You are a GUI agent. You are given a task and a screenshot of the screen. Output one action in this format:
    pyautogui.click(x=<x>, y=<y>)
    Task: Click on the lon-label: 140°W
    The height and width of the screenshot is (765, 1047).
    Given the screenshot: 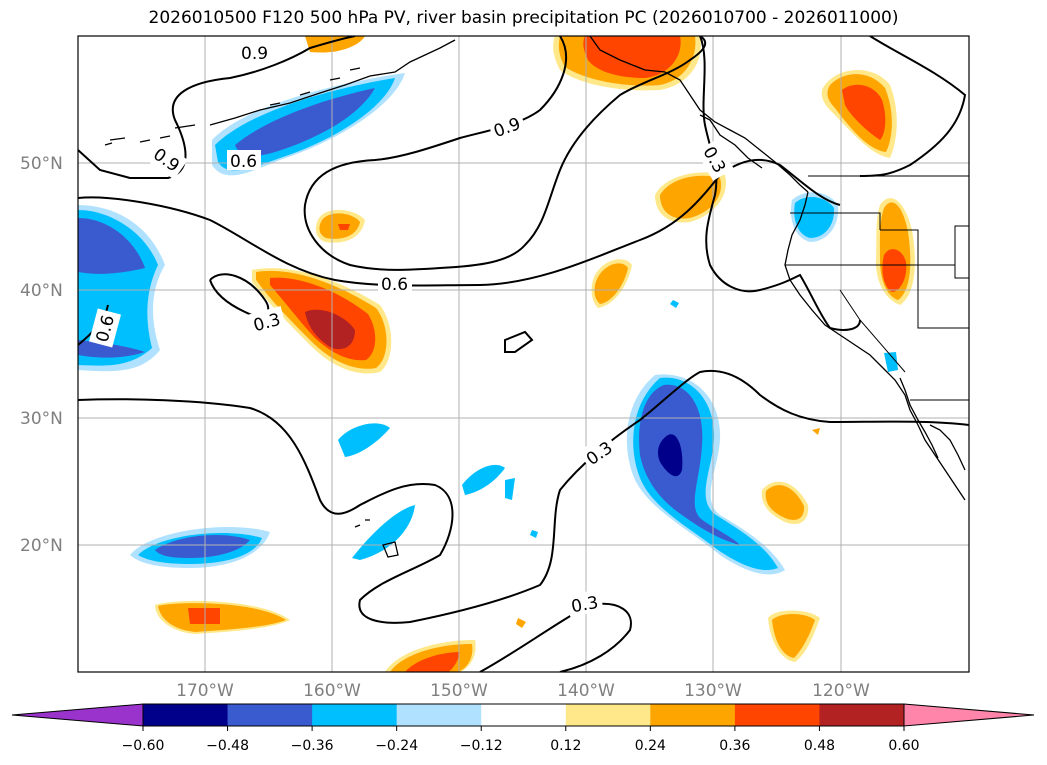 What is the action you would take?
    pyautogui.click(x=586, y=691)
    